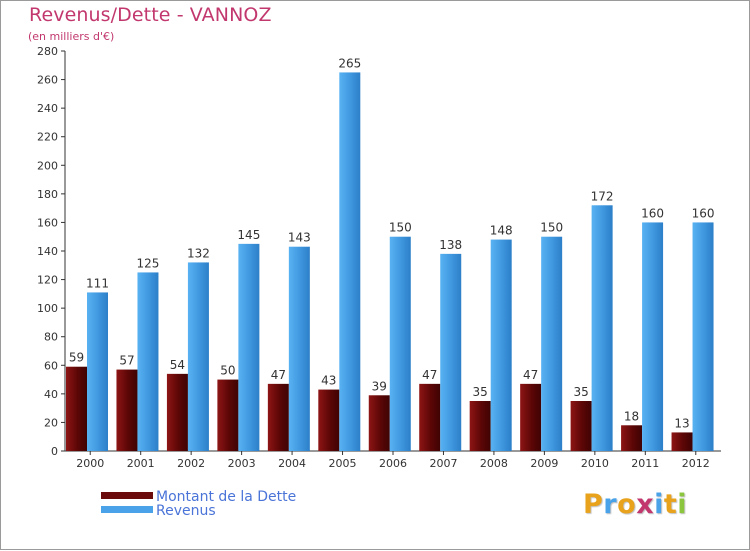 Image resolution: width=750 pixels, height=551 pixels. What do you see at coordinates (47, 222) in the screenshot?
I see `y-tick-label: 160` at bounding box center [47, 222].